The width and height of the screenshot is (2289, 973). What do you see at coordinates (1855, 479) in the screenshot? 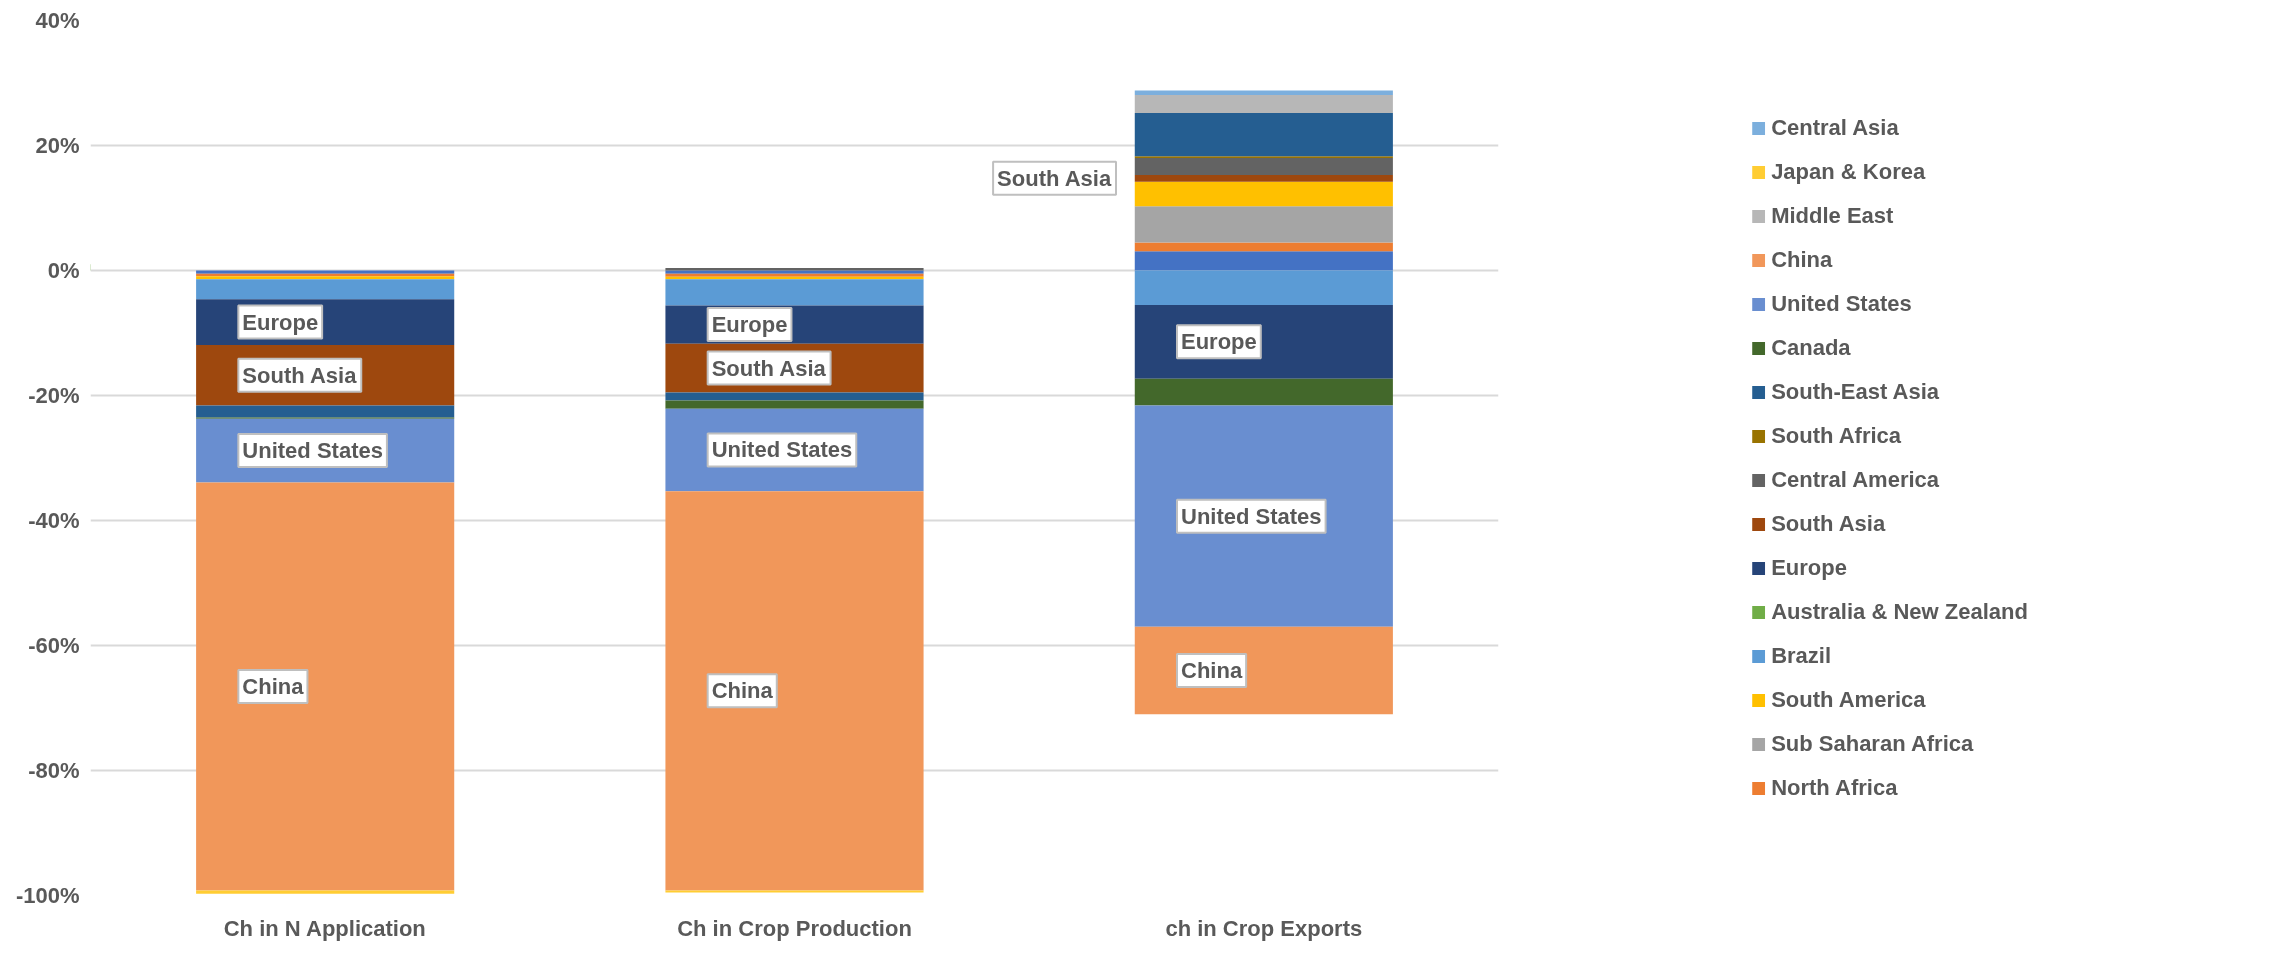
I see `legend-label: Central America` at bounding box center [1855, 479].